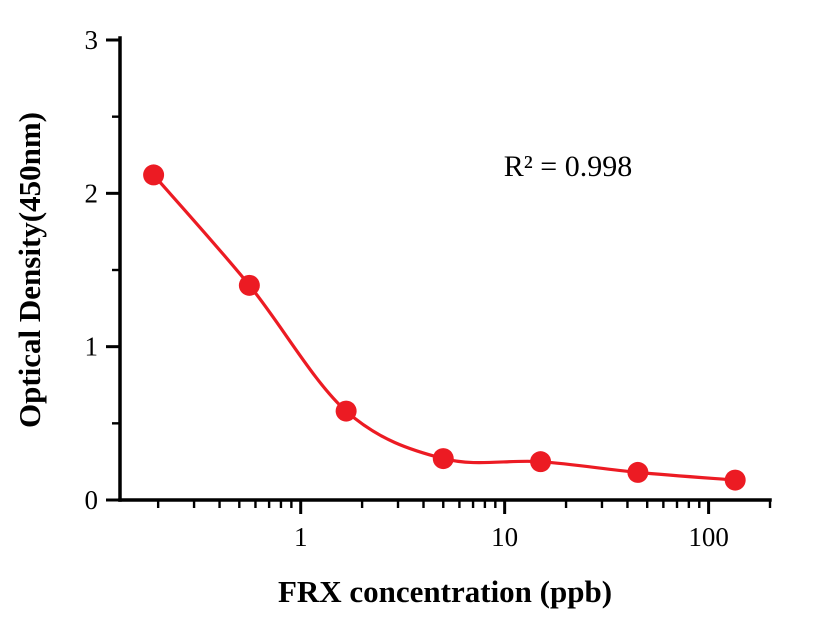  Describe the element at coordinates (92, 40) in the screenshot. I see `y-tick-label: 3` at that location.